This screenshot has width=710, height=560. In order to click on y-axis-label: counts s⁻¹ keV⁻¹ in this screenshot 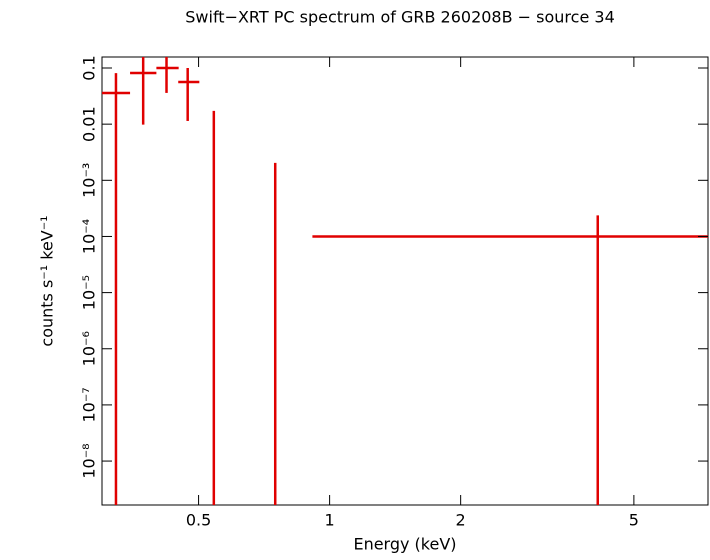, I will do `click(47, 280)`.